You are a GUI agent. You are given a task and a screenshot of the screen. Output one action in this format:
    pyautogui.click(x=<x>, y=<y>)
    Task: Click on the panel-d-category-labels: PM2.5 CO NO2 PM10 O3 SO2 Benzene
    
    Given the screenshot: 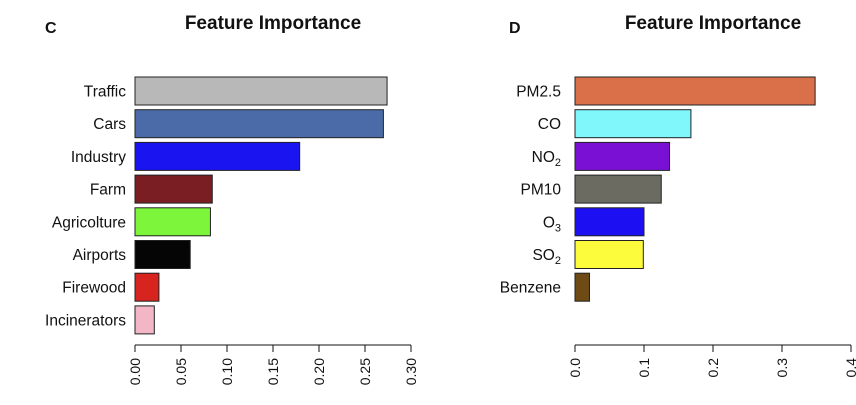 What is the action you would take?
    pyautogui.click(x=531, y=190)
    